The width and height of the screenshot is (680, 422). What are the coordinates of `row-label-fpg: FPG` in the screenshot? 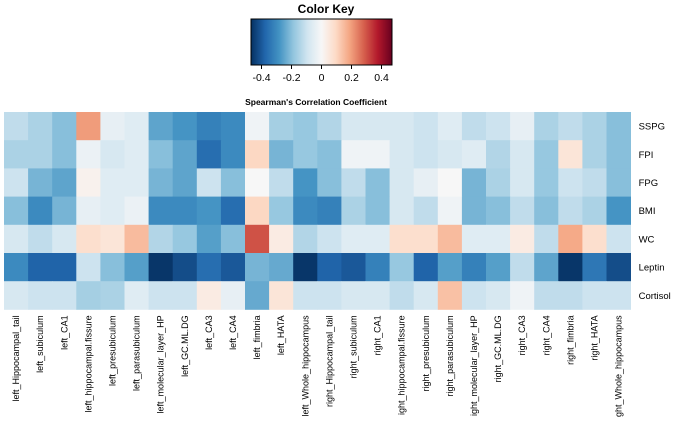 It's located at (649, 183).